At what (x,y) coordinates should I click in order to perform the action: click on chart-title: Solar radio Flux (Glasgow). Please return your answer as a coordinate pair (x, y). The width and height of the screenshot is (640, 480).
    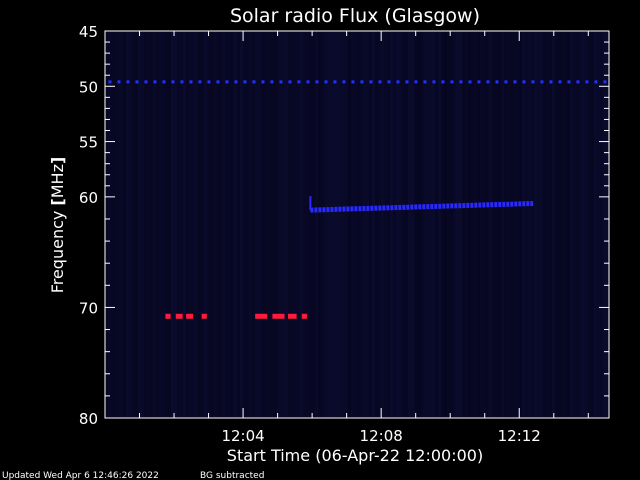
    Looking at the image, I should click on (355, 16).